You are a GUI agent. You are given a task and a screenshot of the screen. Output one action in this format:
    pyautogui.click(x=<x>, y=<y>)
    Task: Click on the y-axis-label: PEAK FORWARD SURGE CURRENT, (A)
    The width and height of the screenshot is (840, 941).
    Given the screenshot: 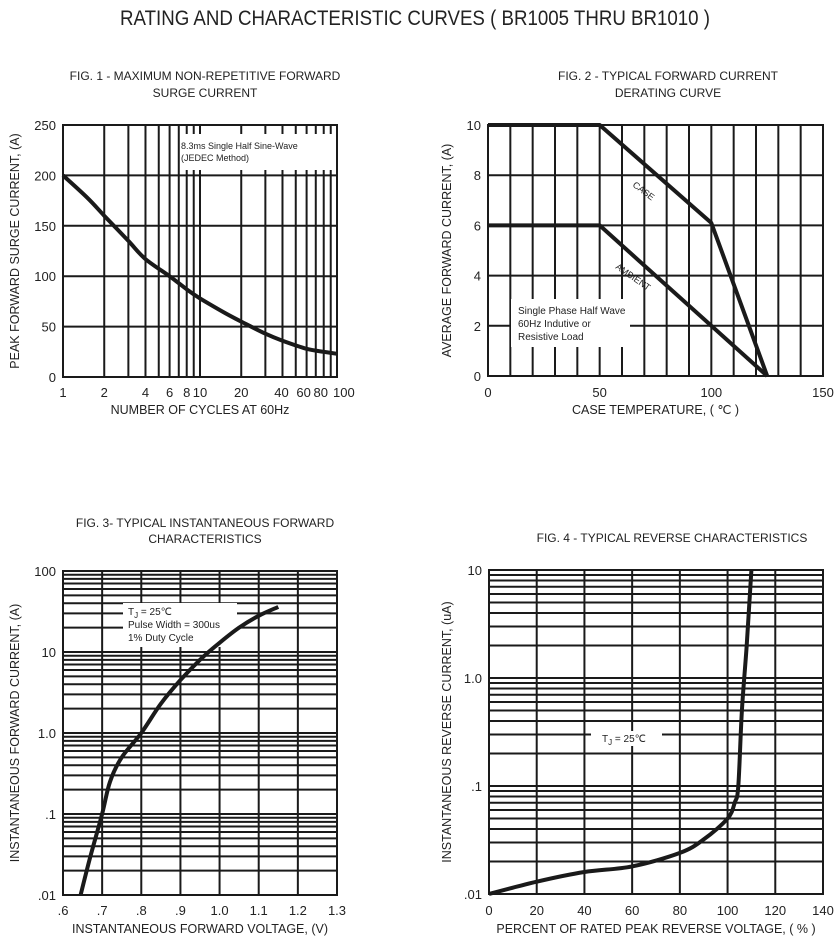 What is the action you would take?
    pyautogui.click(x=15, y=250)
    